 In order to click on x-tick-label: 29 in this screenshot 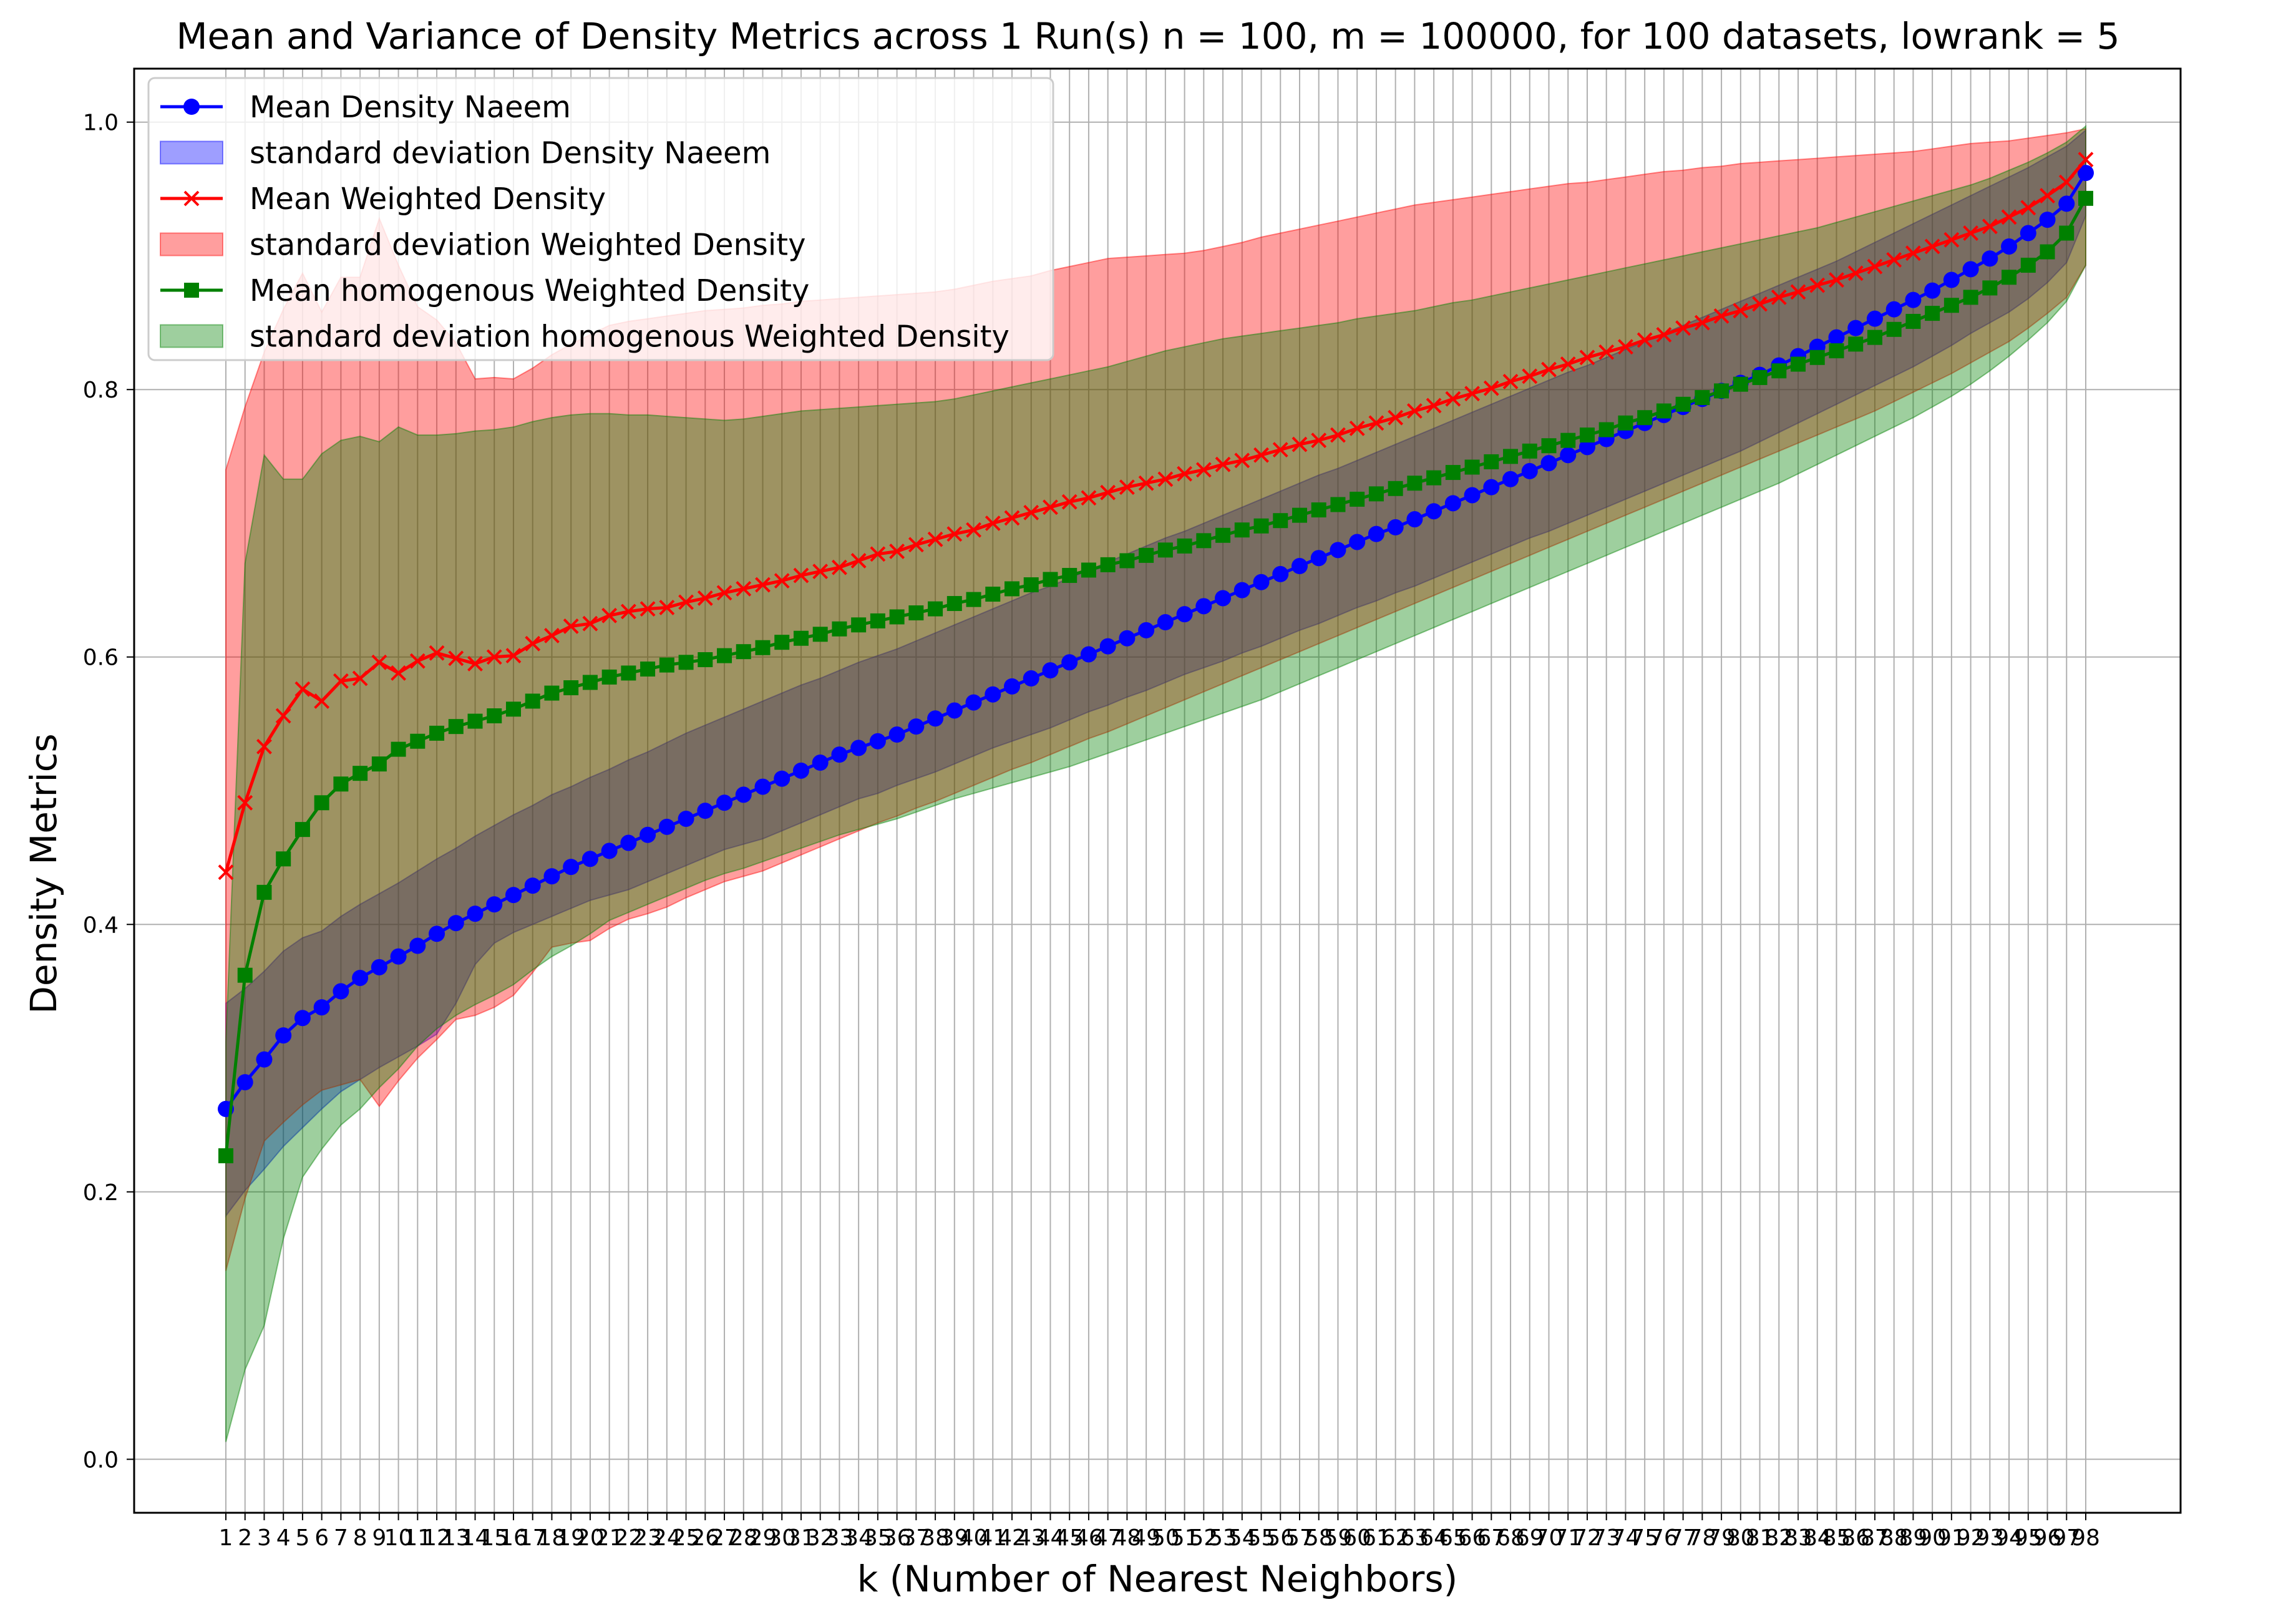, I will do `click(763, 1538)`.